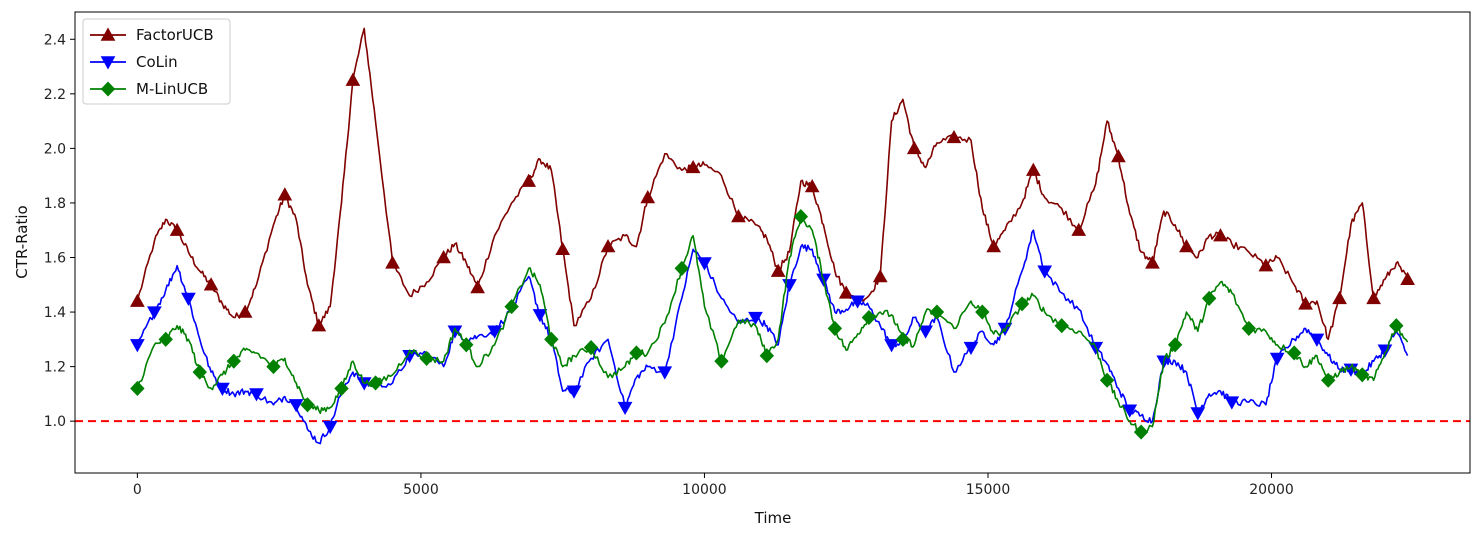  Describe the element at coordinates (773, 518) in the screenshot. I see `x-axis-title: Time` at that location.